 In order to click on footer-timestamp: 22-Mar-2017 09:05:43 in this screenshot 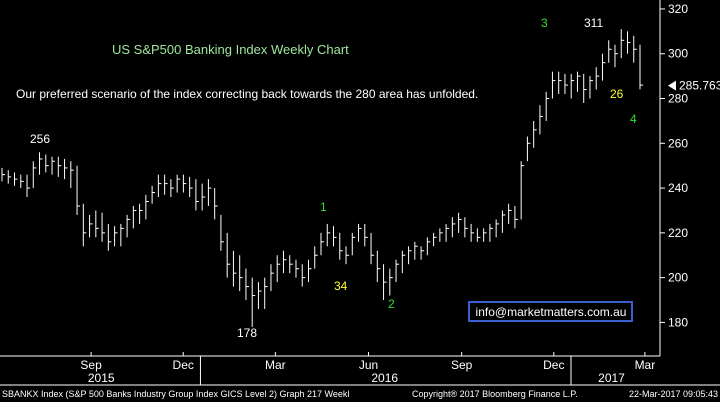, I will do `click(673, 394)`.